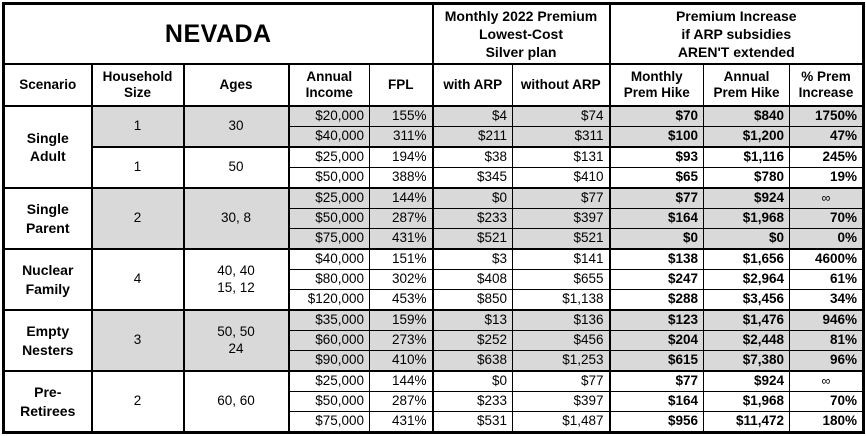  Describe the element at coordinates (401, 361) in the screenshot. I see `fpl-cell: 410%` at that location.